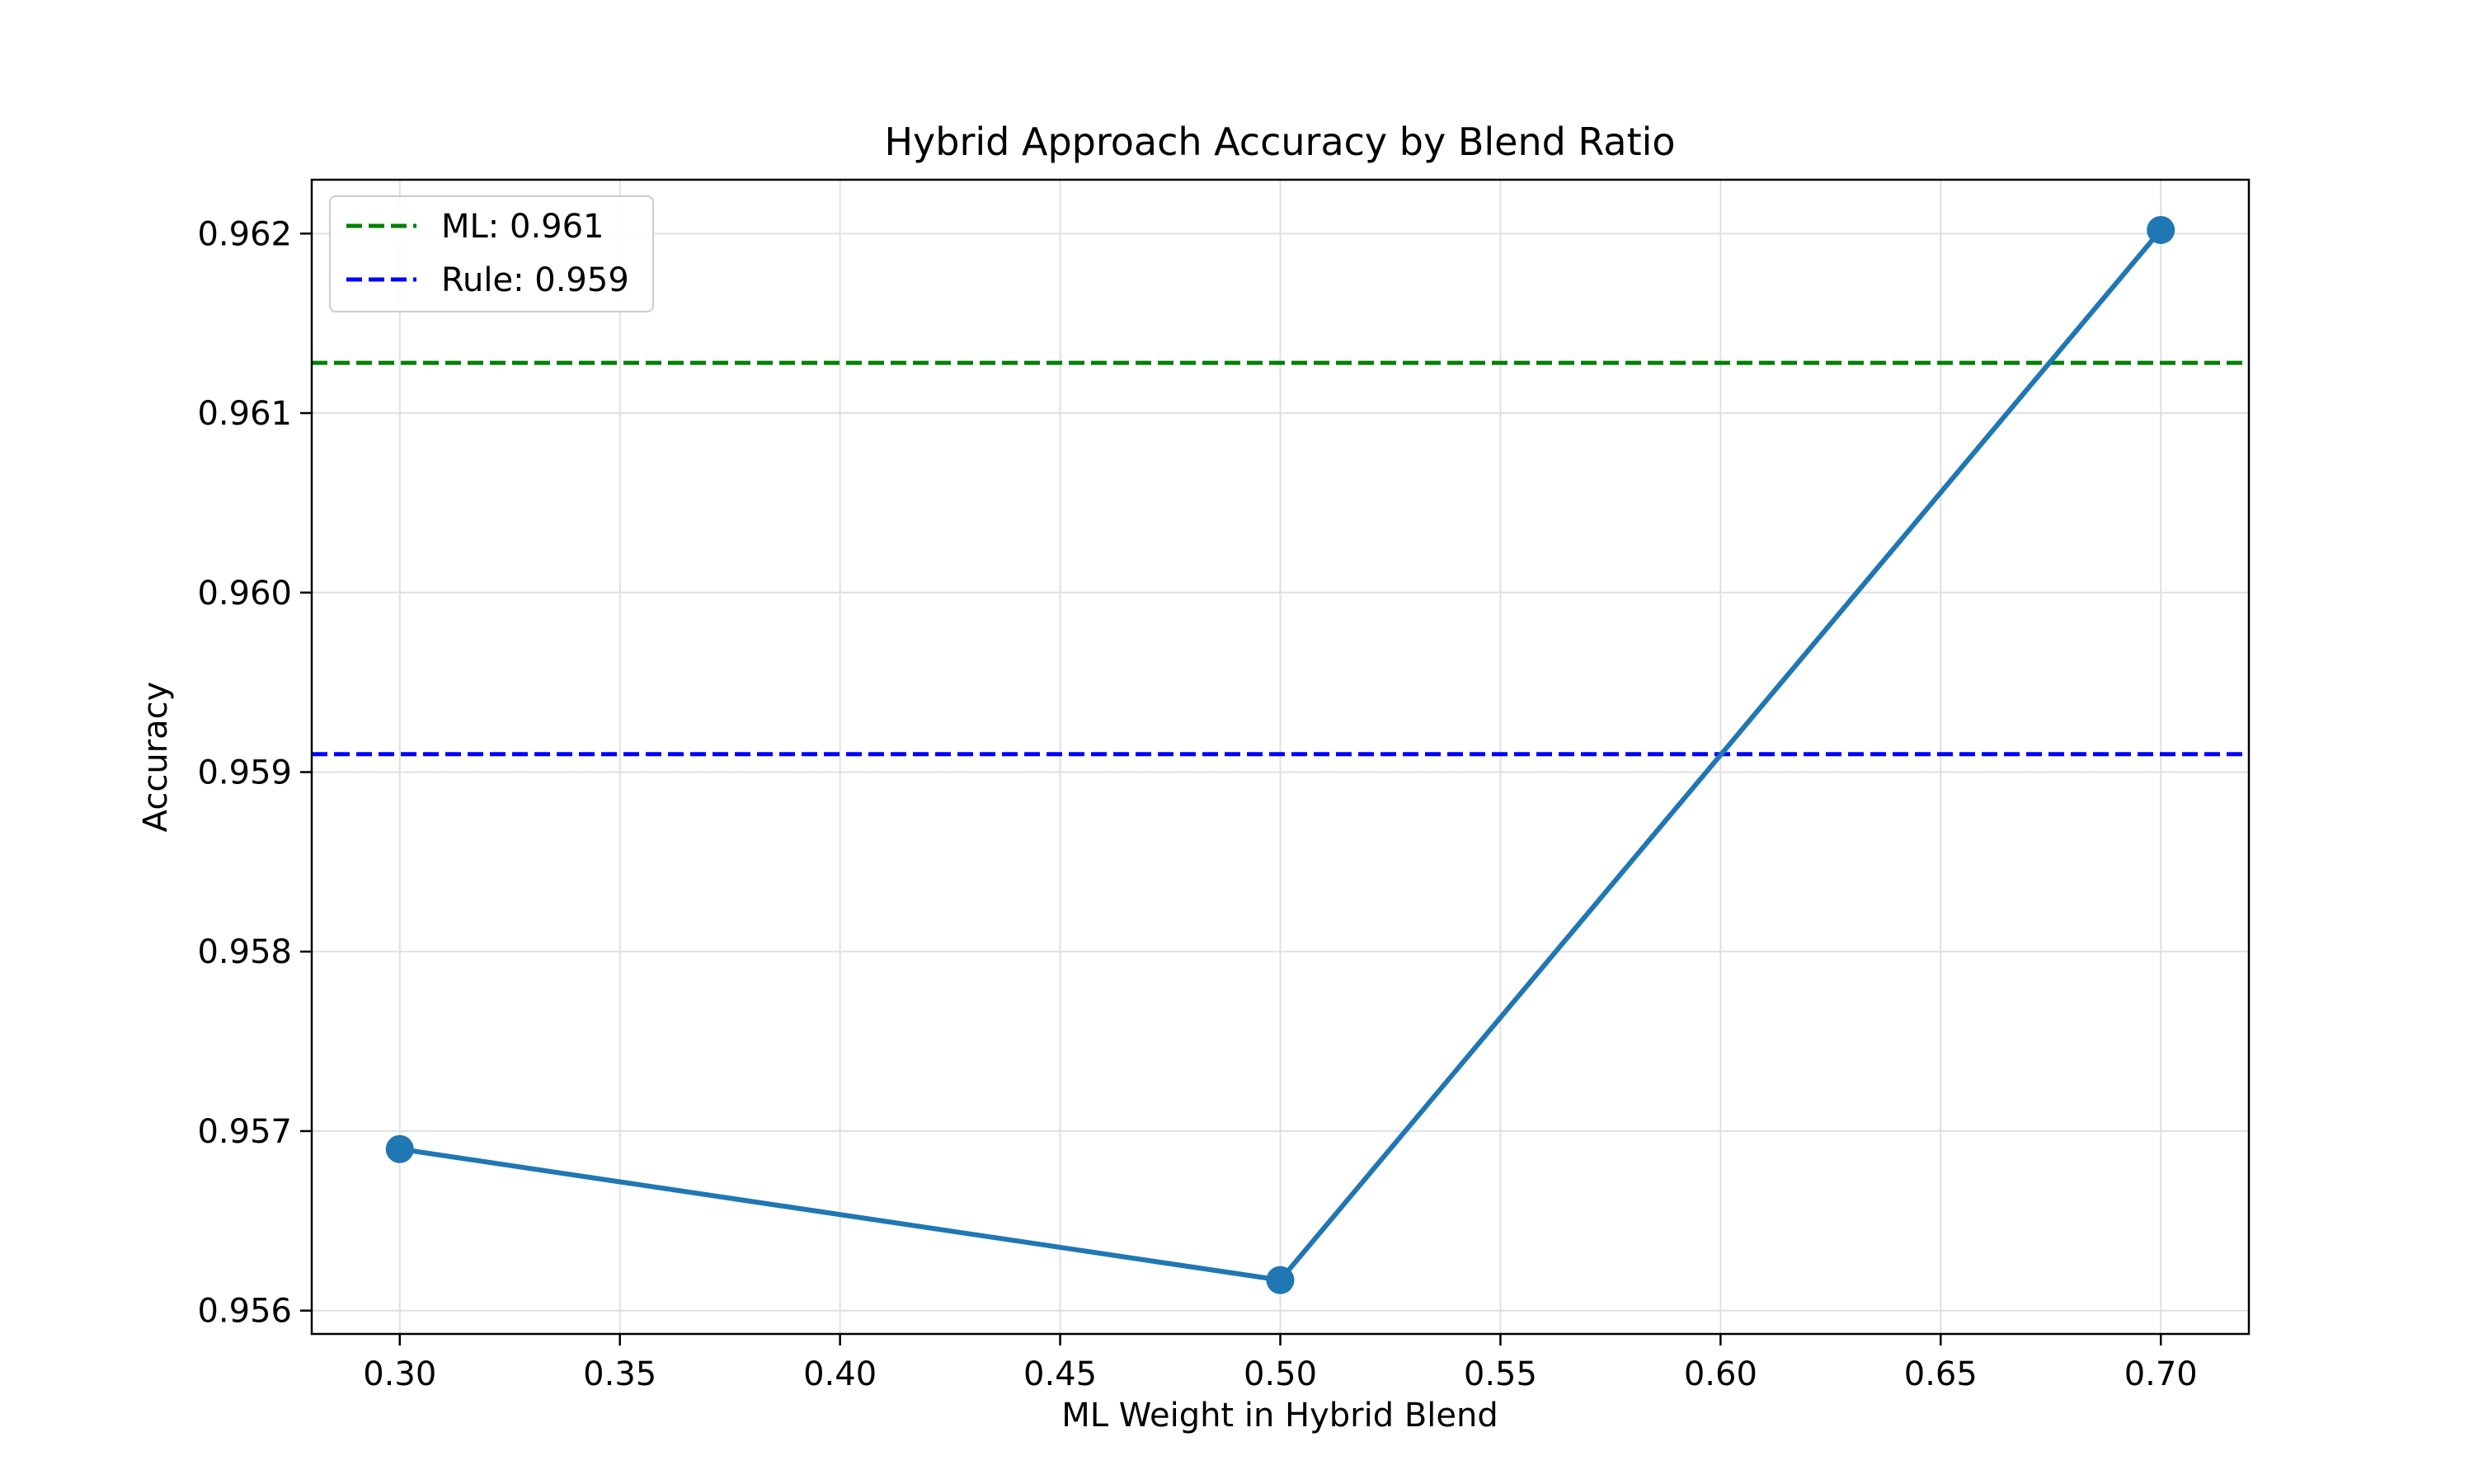 The image size is (2474, 1484). Describe the element at coordinates (840, 1374) in the screenshot. I see `x-tick-label: 0.40` at that location.